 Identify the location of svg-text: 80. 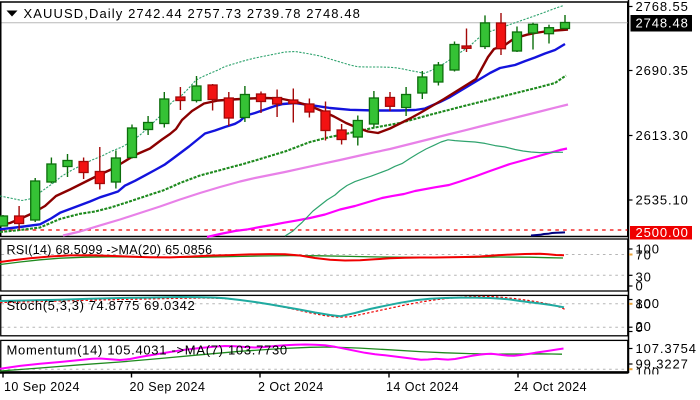
(644, 304).